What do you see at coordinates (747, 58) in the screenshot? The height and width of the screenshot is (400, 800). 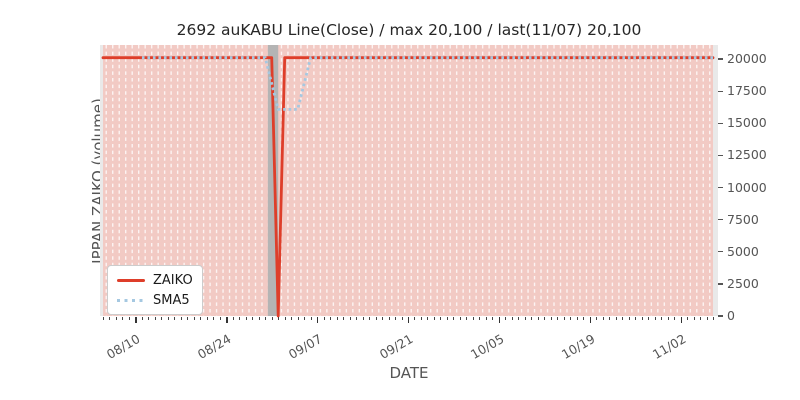 I see `y-tick-label: 20000` at bounding box center [747, 58].